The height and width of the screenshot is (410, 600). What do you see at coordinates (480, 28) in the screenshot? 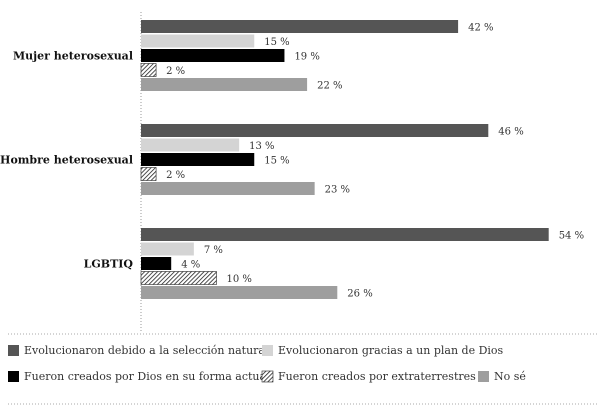
I see `data-label: 42 %` at bounding box center [480, 28].